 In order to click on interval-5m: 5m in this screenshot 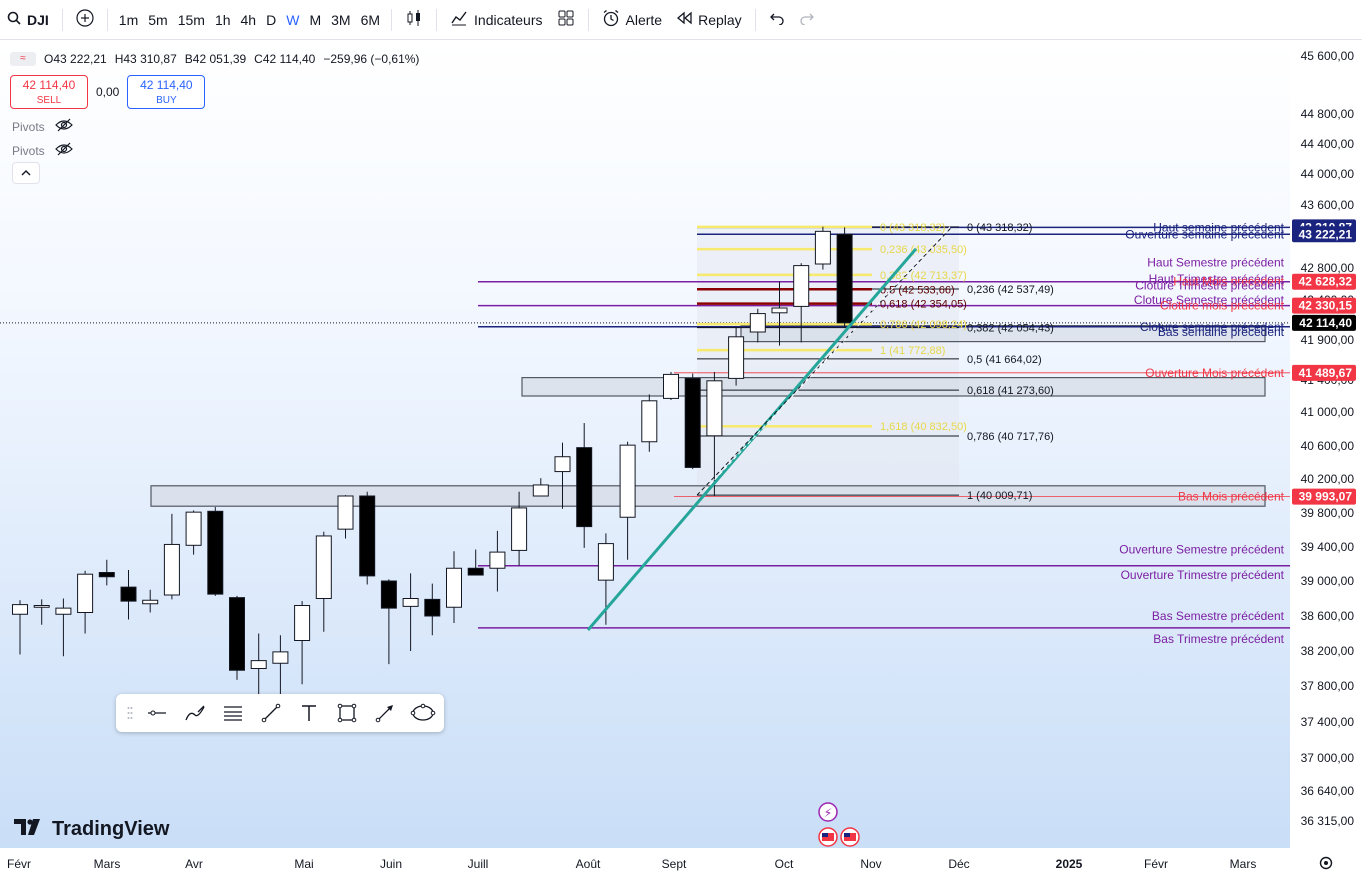, I will do `click(158, 19)`.